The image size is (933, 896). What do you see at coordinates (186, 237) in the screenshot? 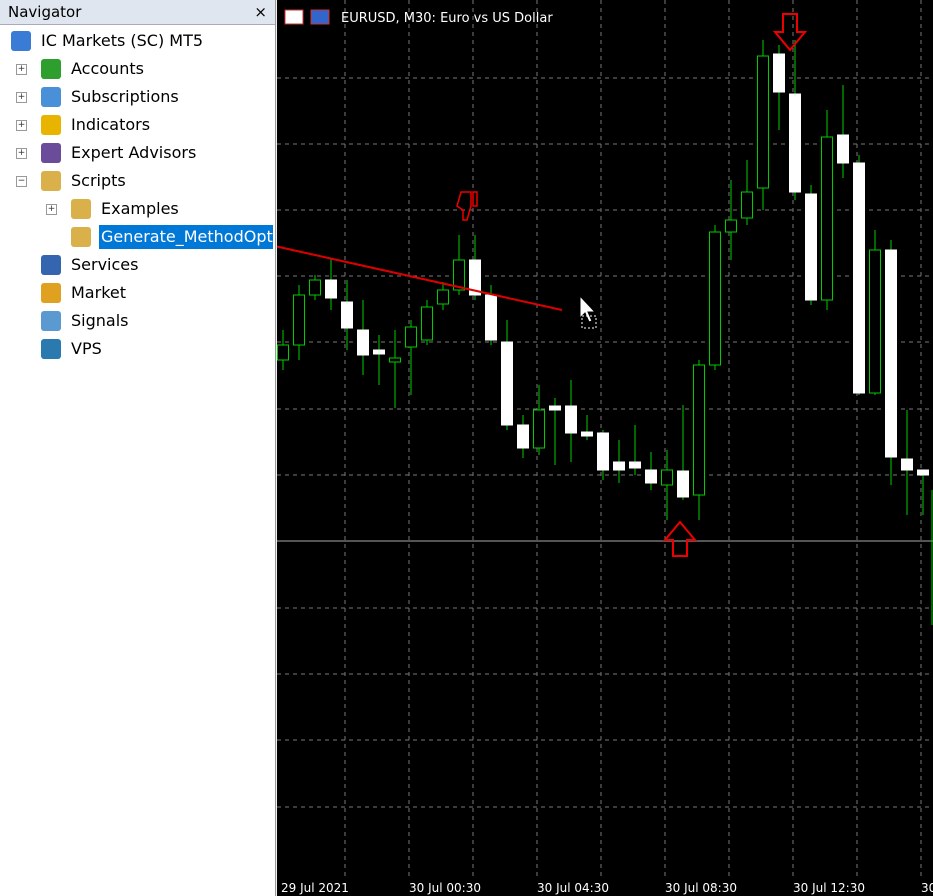
I see `tree-item: Generate_MethodOpt` at bounding box center [186, 237].